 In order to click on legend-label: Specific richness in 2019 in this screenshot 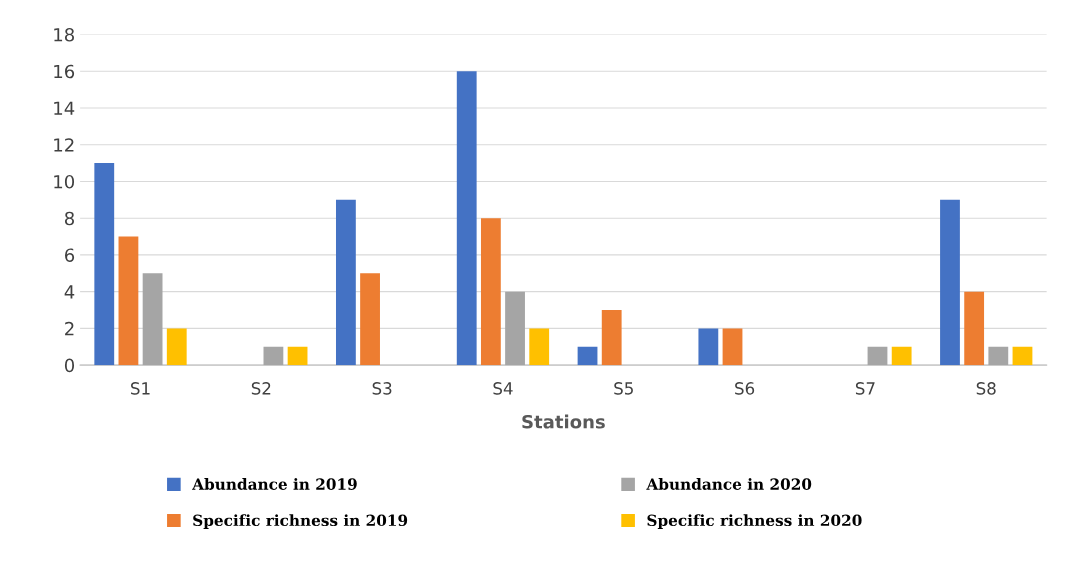, I will do `click(300, 522)`.